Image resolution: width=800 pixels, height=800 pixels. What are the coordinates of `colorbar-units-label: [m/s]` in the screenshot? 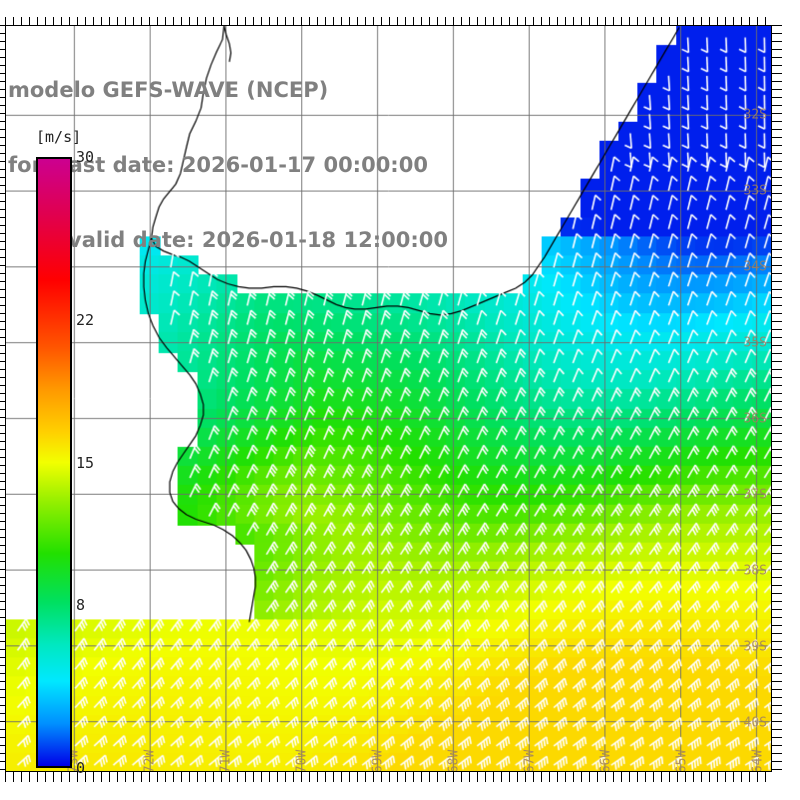 It's located at (59, 137).